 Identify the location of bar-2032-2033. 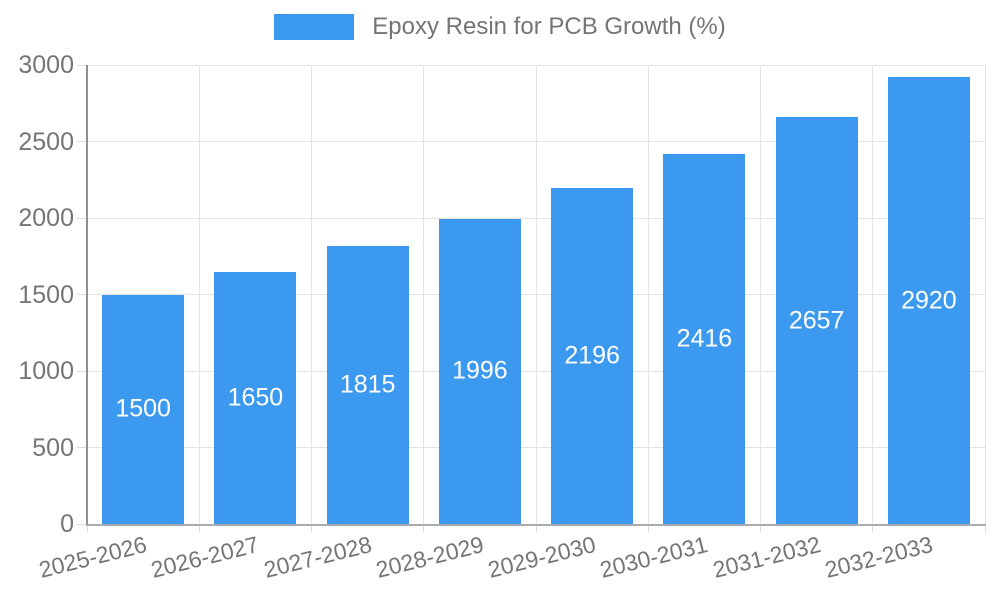
(928, 300).